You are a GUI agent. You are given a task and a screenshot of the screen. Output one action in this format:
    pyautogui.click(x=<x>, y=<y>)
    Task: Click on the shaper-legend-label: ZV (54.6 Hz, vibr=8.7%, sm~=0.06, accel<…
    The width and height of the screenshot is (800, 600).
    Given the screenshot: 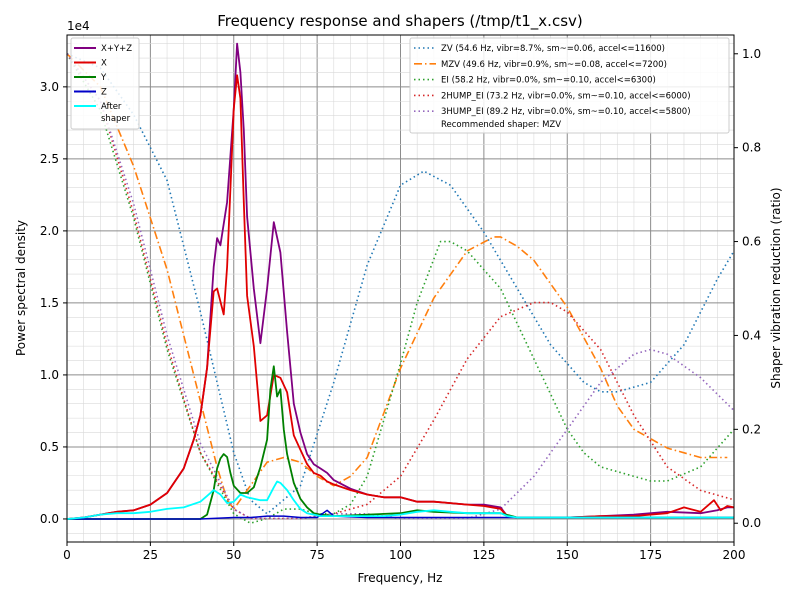 What is the action you would take?
    pyautogui.click(x=553, y=49)
    